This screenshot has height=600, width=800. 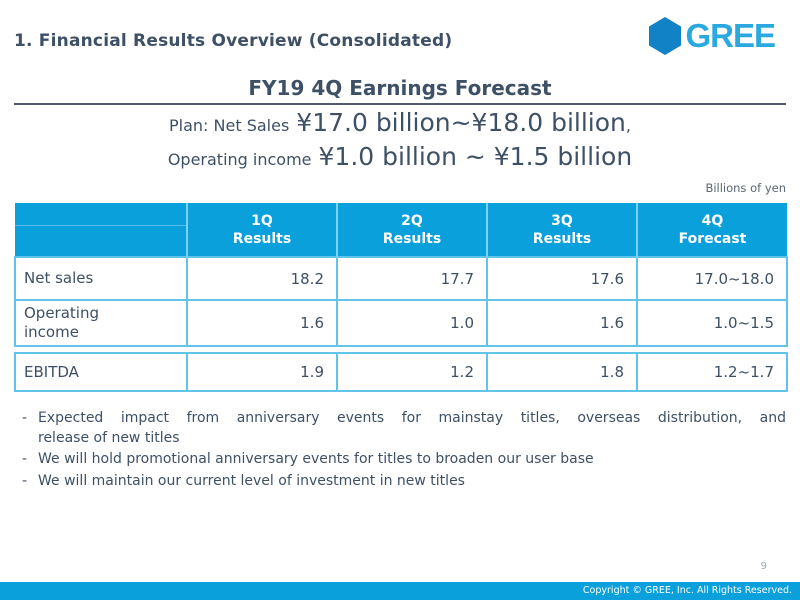 What do you see at coordinates (412, 278) in the screenshot?
I see `net-sales-2q: 17.7` at bounding box center [412, 278].